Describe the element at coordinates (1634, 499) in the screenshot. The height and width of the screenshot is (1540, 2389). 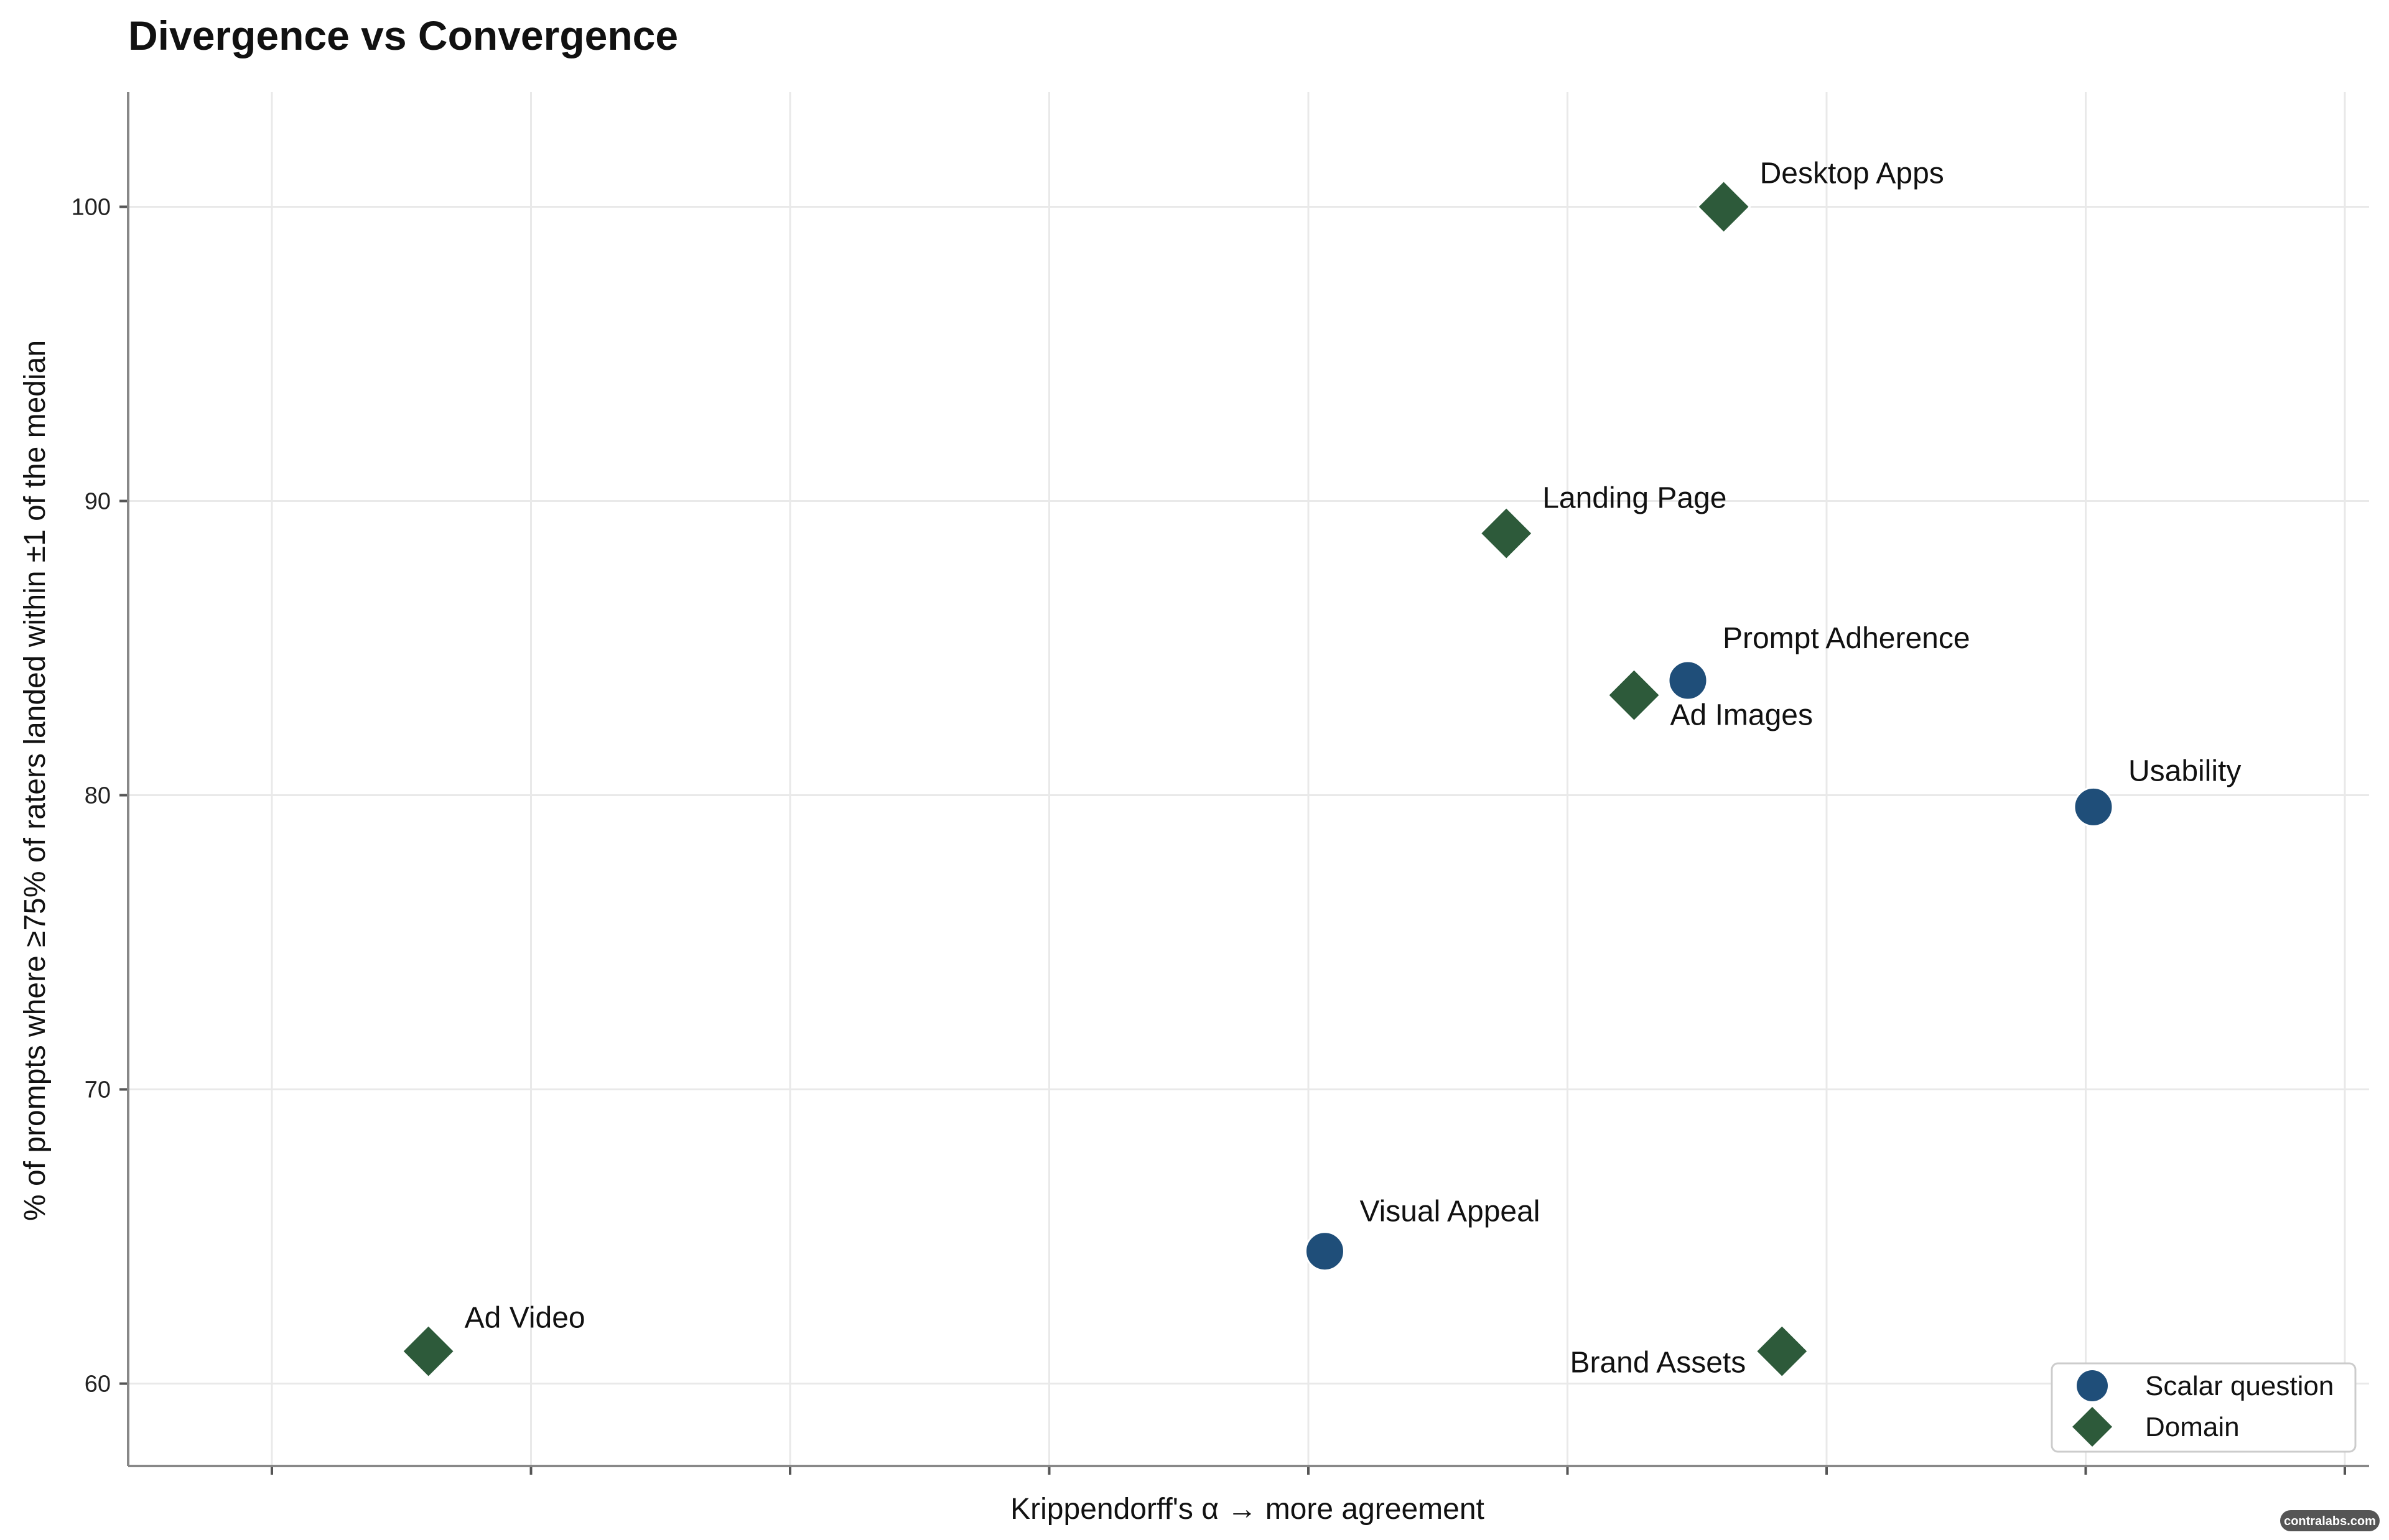
I see `point-label-landing-page: Landing Page` at that location.